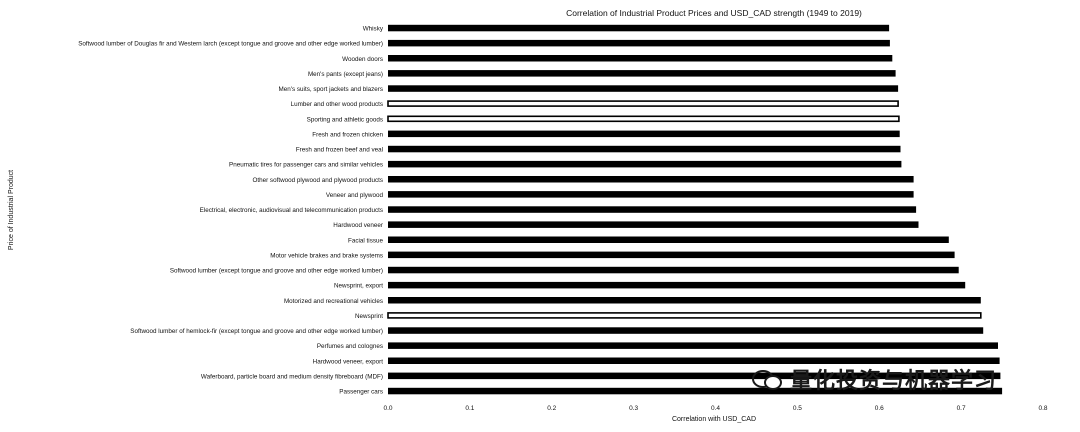 Image resolution: width=1080 pixels, height=432 pixels. I want to click on y-tick-label: Hardwood veneer, export, so click(348, 361).